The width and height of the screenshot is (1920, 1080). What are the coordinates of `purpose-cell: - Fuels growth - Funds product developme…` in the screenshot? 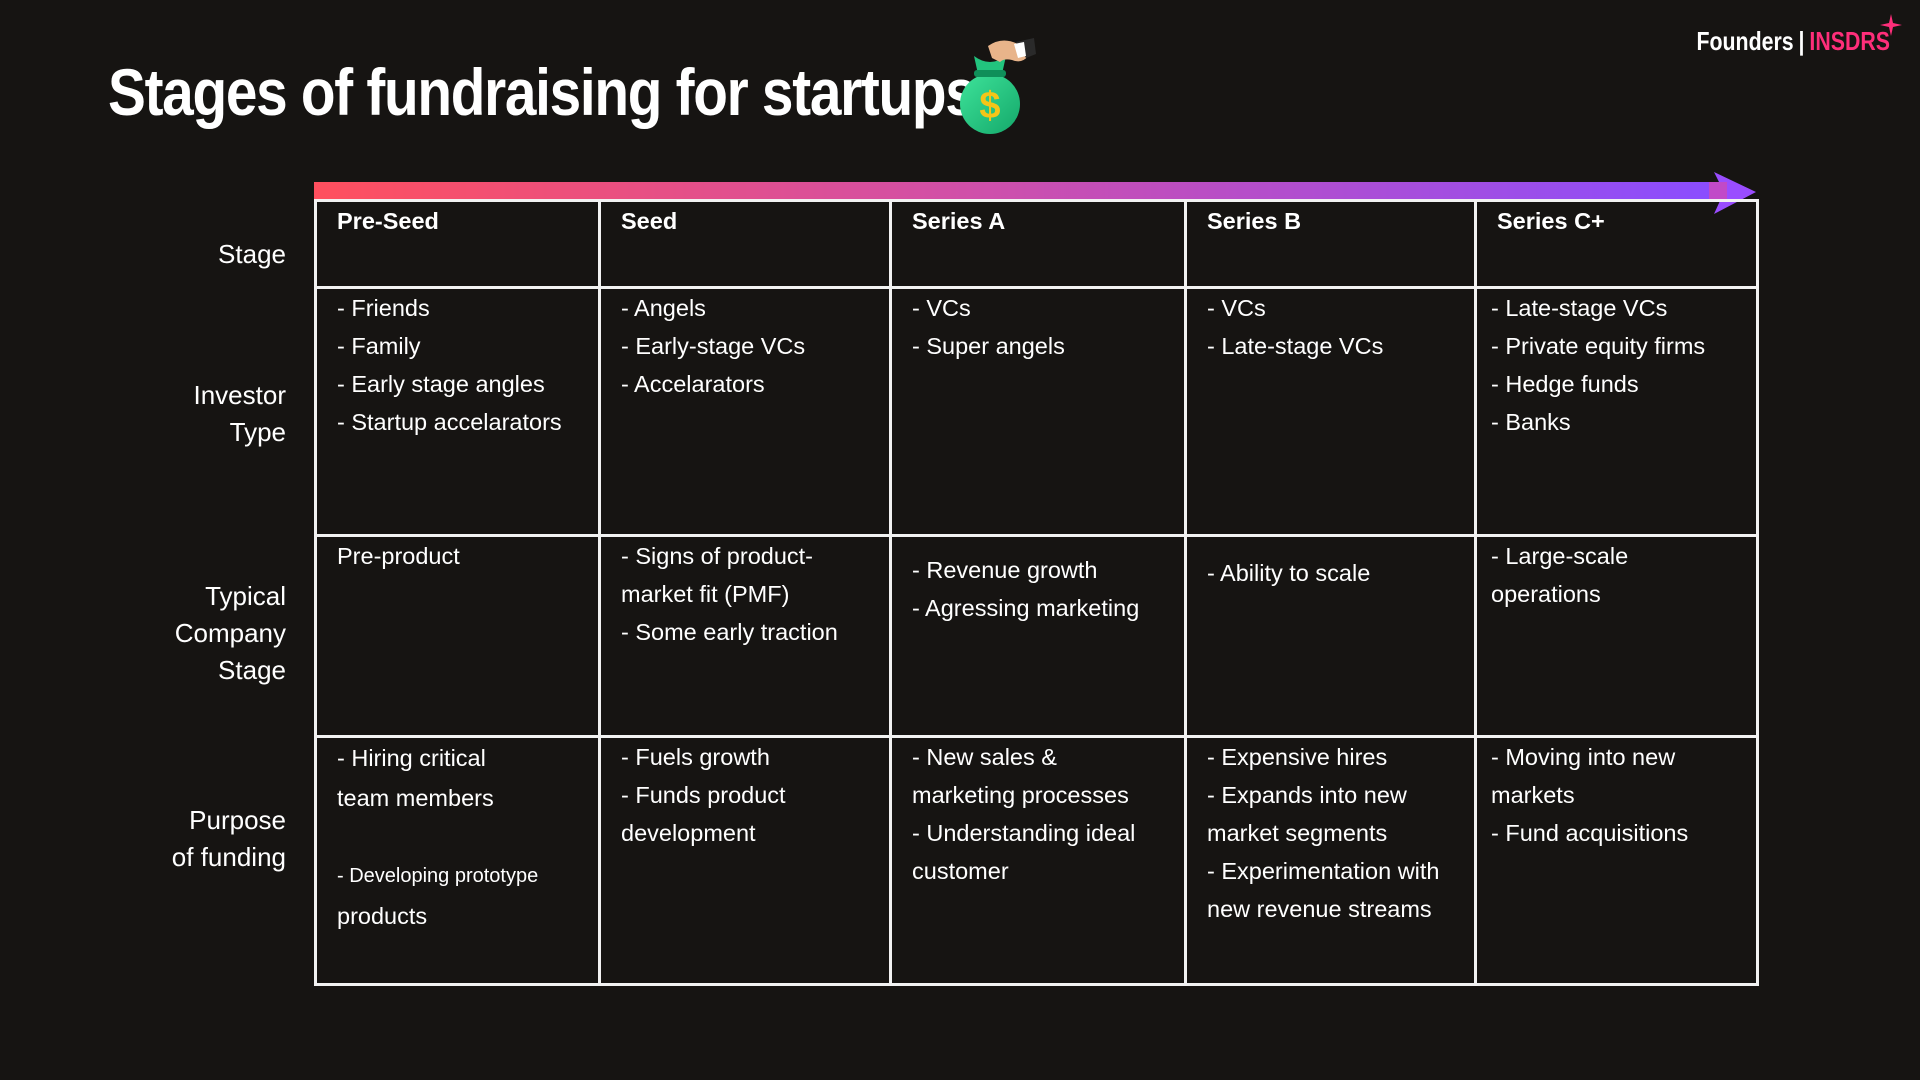 It's located at (745, 860).